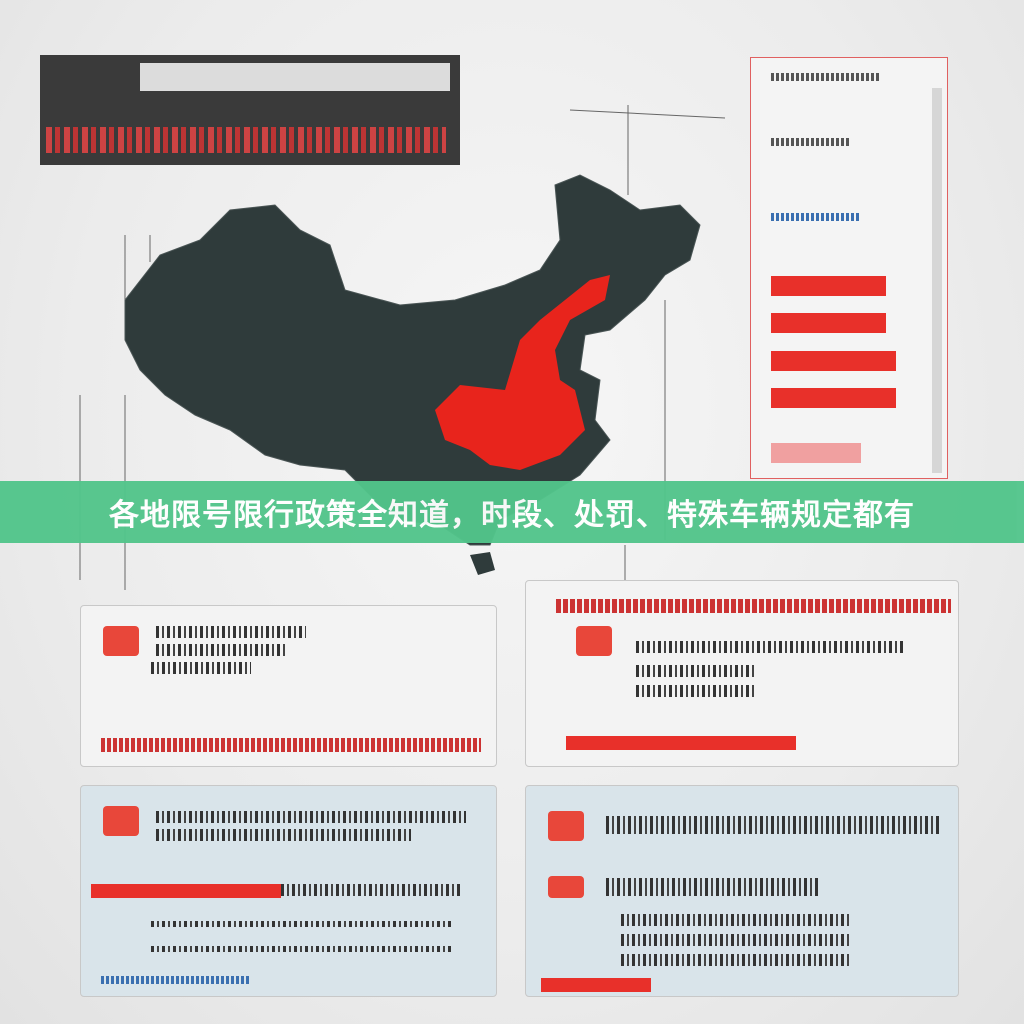 The image size is (1024, 1024). I want to click on right-legend-panel, so click(849, 268).